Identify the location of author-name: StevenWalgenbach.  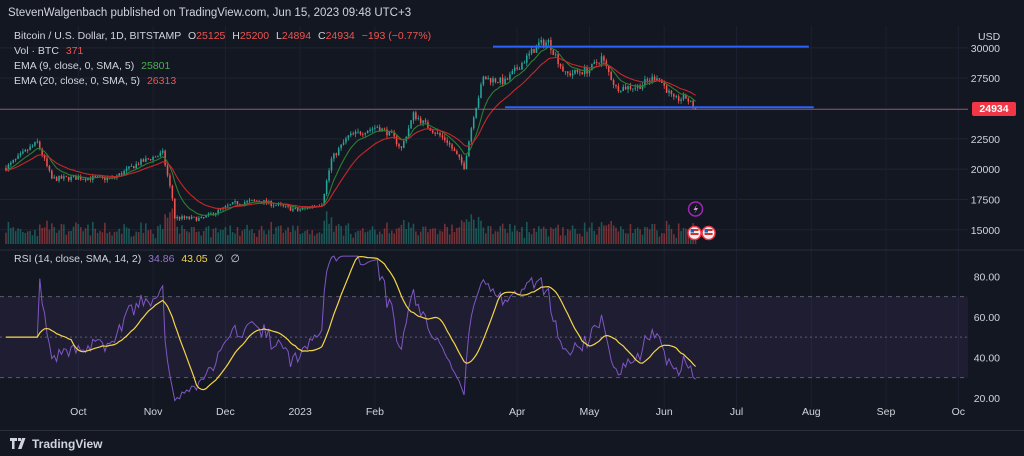
(58, 13).